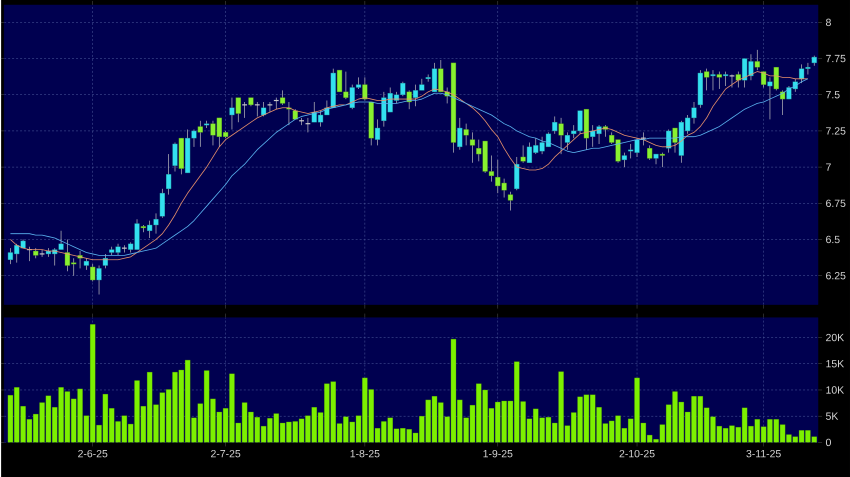 This screenshot has height=477, width=850. What do you see at coordinates (835, 338) in the screenshot?
I see `y-tick-label: 20K` at bounding box center [835, 338].